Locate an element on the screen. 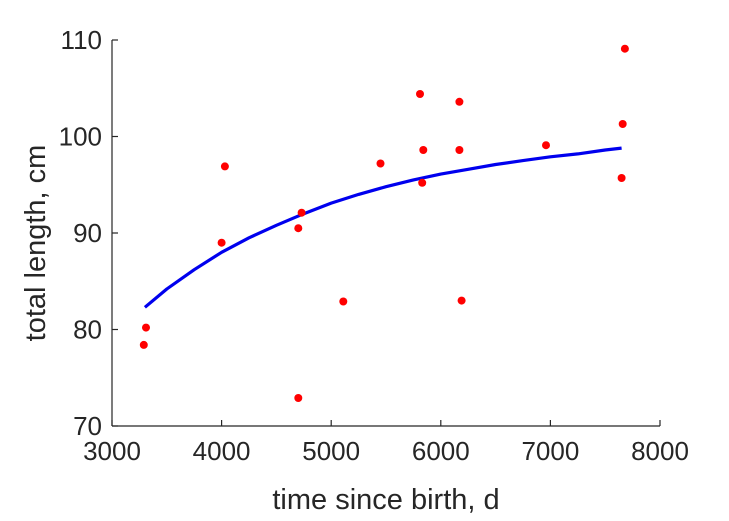  x-axis-label: time since birth, d is located at coordinates (385, 500).